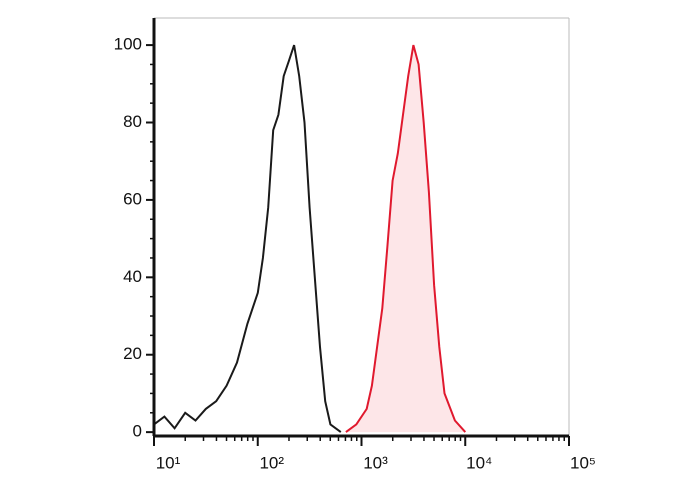 The width and height of the screenshot is (688, 490). I want to click on histogram-line, so click(406, 238).